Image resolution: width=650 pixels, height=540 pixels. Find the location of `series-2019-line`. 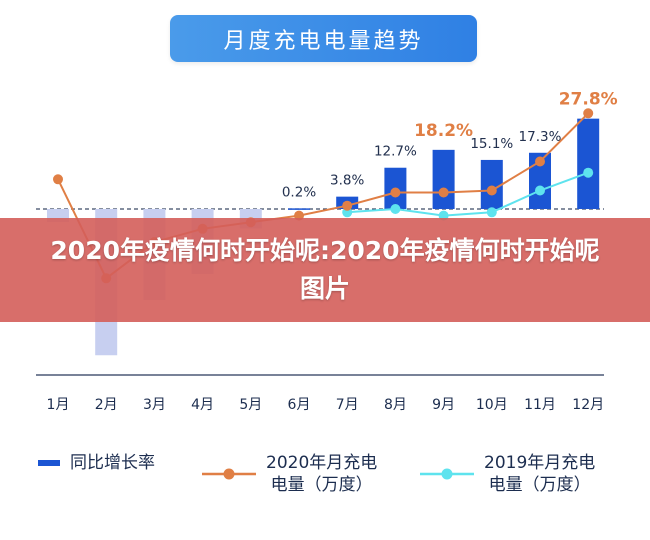

series-2019-line is located at coordinates (468, 194).